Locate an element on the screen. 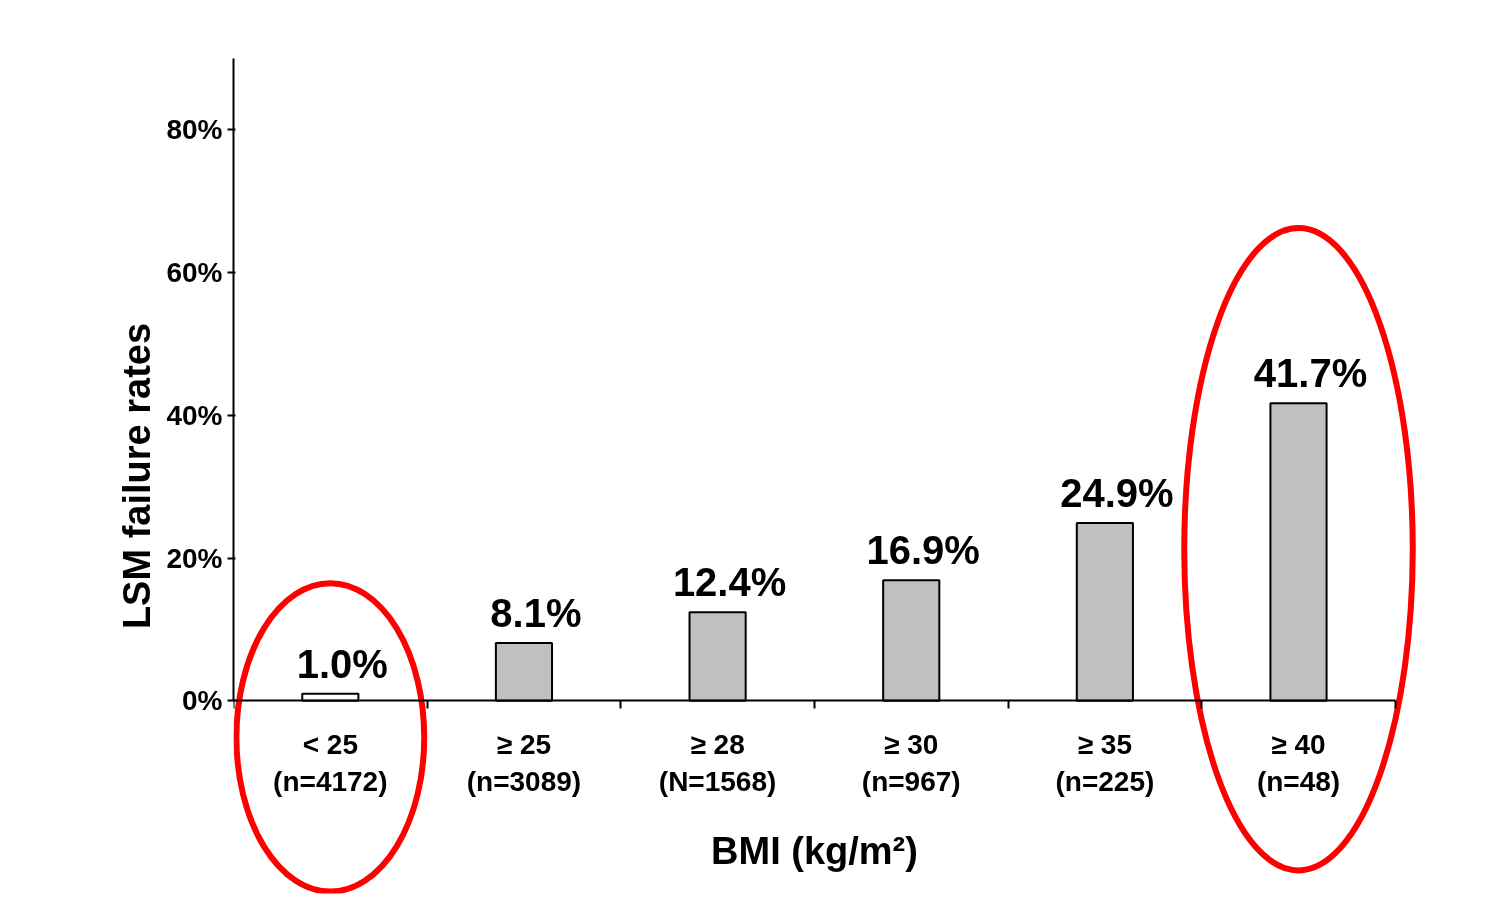  data-label: 8.1% is located at coordinates (536, 613).